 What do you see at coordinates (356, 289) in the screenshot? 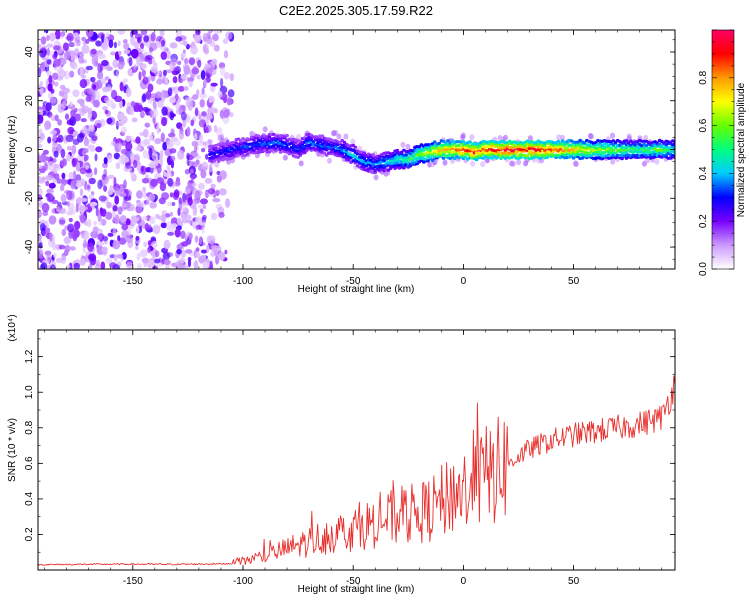
I see `spectrogram-x-label: Height of straight line (km)` at bounding box center [356, 289].